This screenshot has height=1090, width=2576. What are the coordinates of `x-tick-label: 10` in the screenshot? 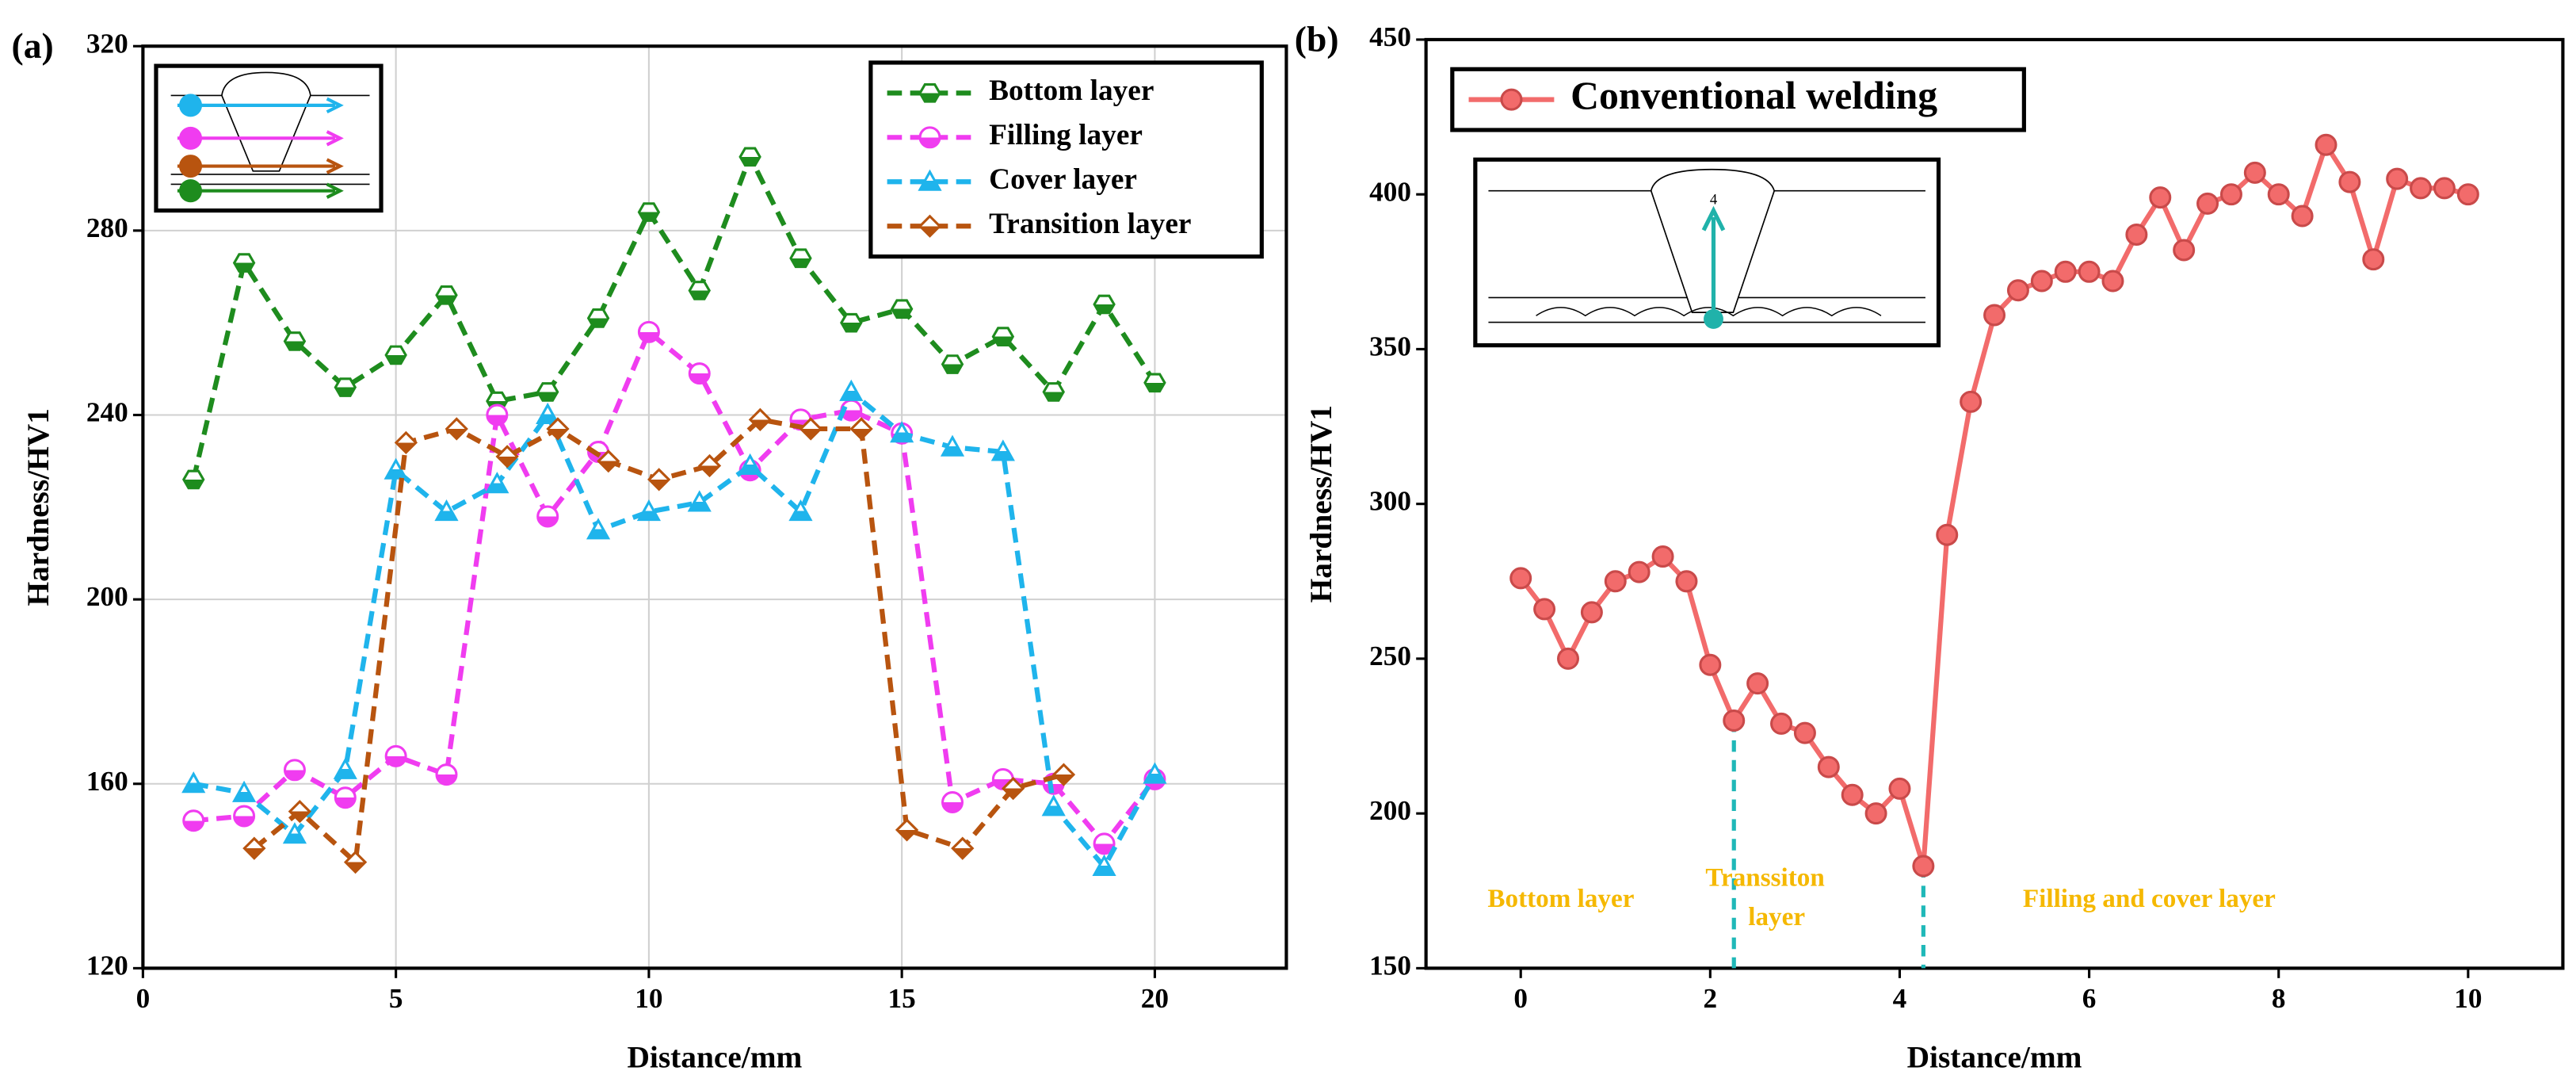 It's located at (648, 998).